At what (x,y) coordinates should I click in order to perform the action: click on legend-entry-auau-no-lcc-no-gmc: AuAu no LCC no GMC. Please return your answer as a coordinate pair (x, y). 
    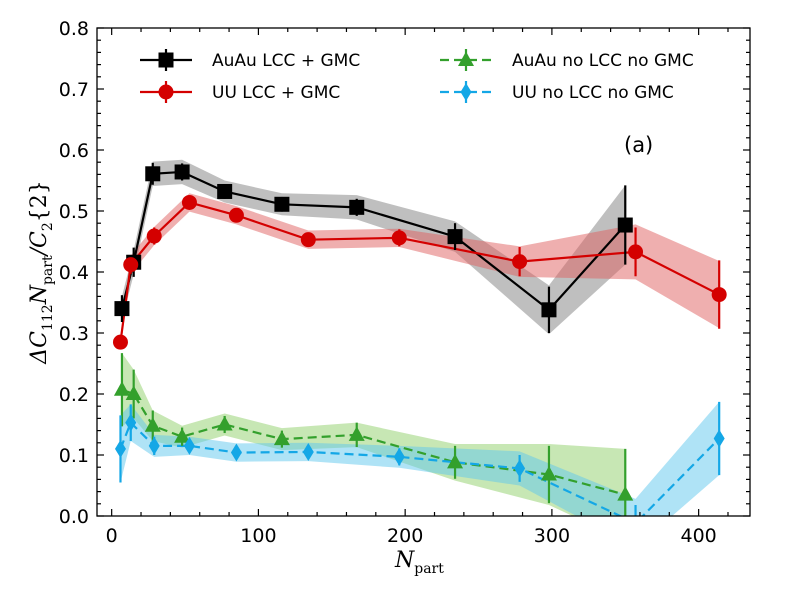
    Looking at the image, I should click on (567, 60).